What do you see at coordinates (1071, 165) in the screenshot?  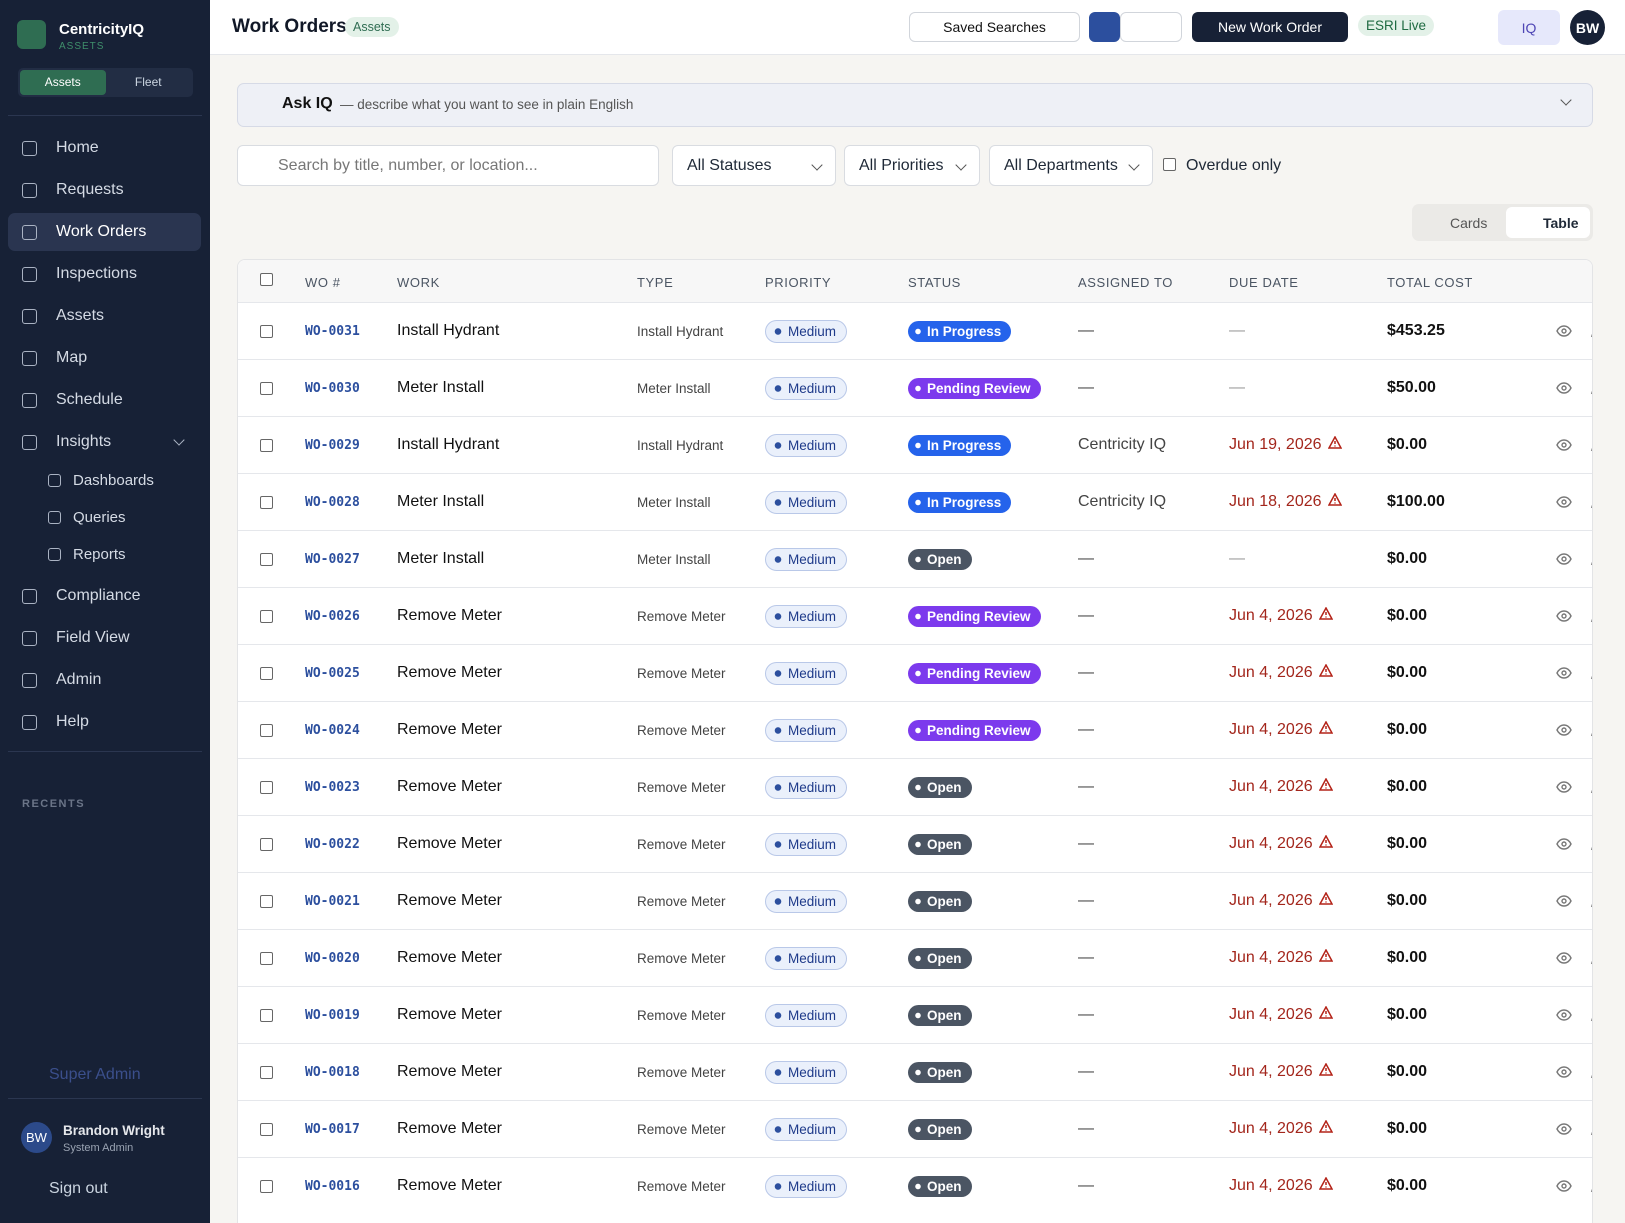 I see `department-filter: All Departments` at bounding box center [1071, 165].